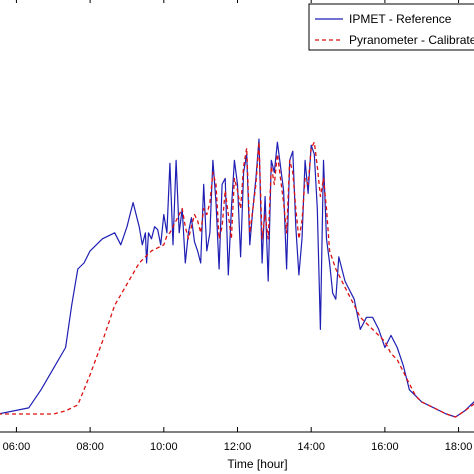 The image size is (474, 474). What do you see at coordinates (17, 447) in the screenshot?
I see `x-tick-label: 06:00` at bounding box center [17, 447].